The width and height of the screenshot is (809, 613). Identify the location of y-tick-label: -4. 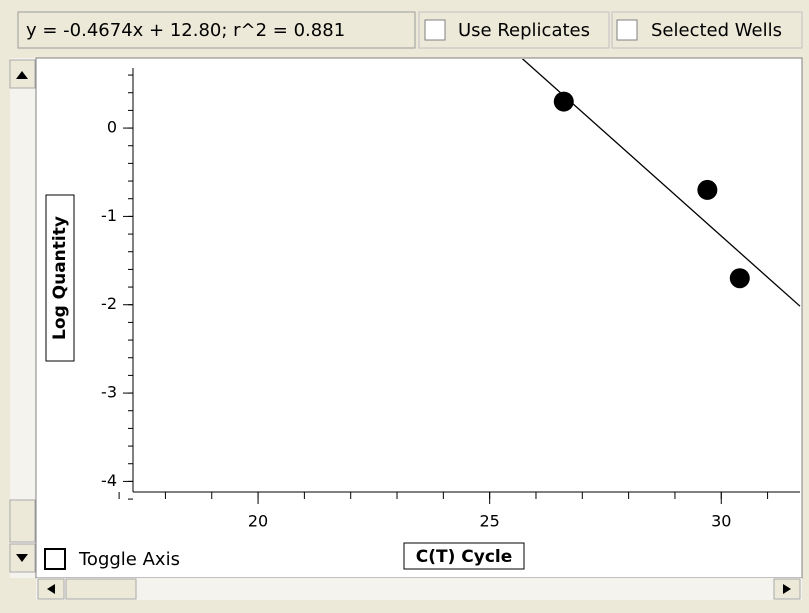
(109, 480).